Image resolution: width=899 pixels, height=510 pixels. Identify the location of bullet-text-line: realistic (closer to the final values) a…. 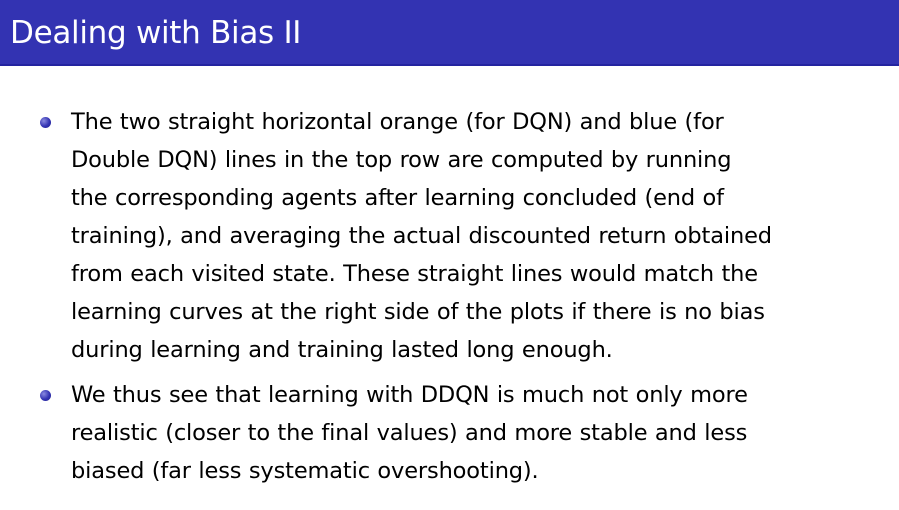
(409, 433).